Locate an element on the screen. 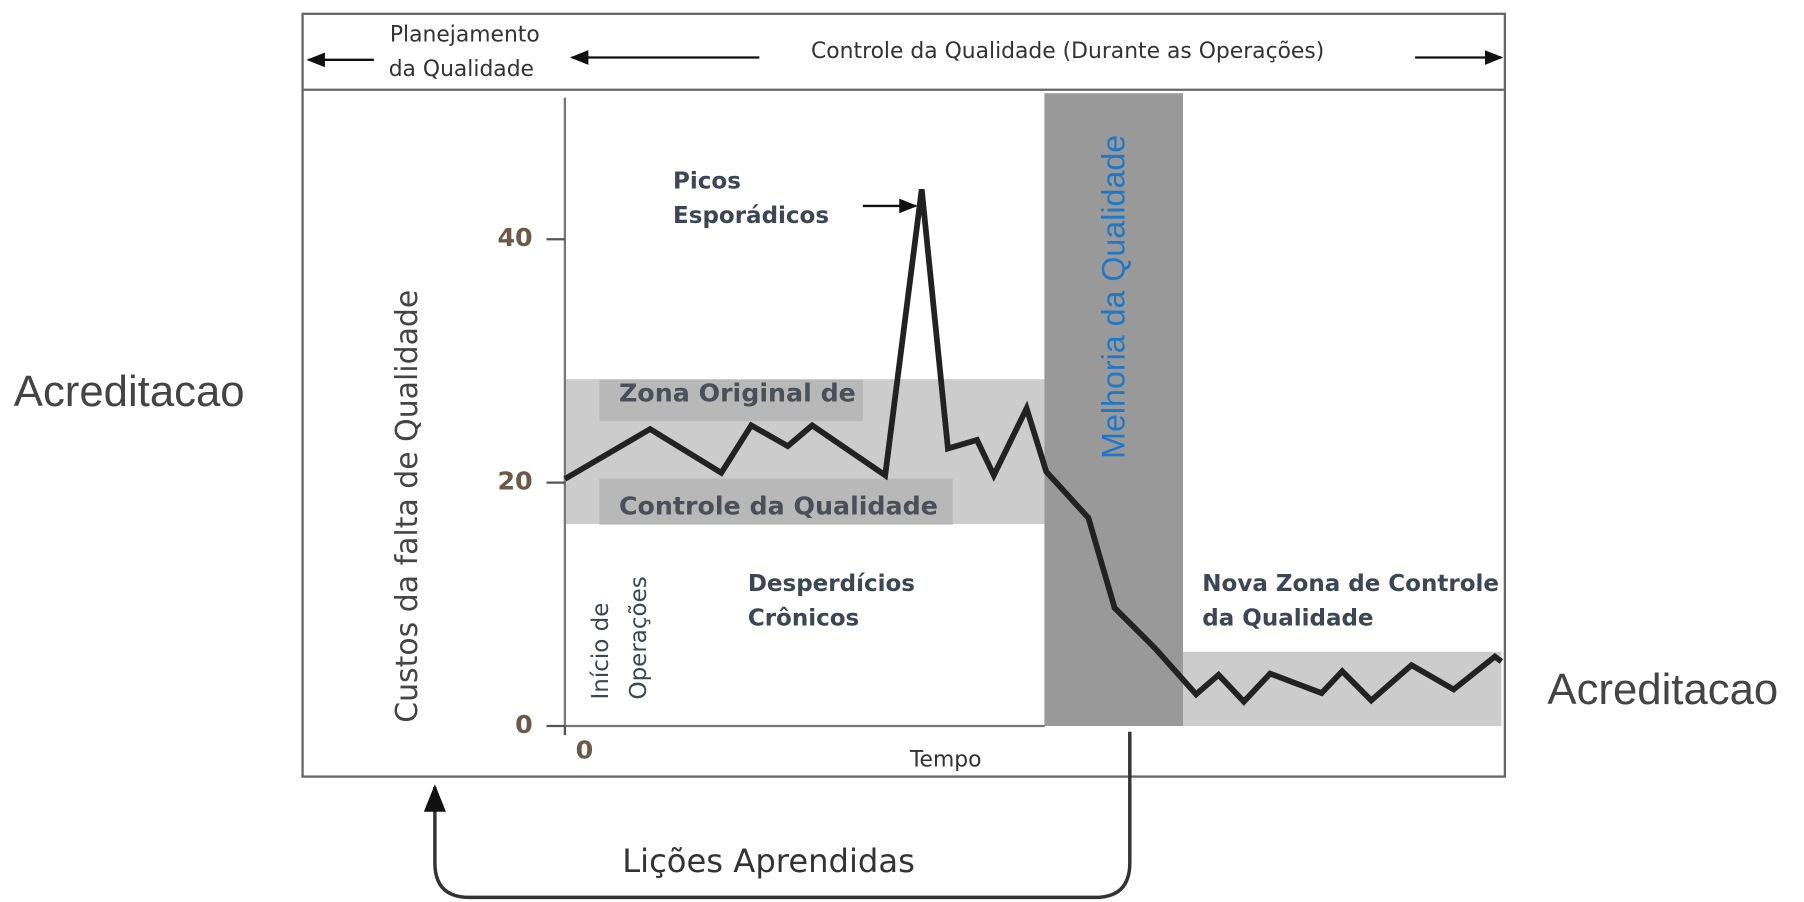  y-tick-label: 40 is located at coordinates (514, 237).